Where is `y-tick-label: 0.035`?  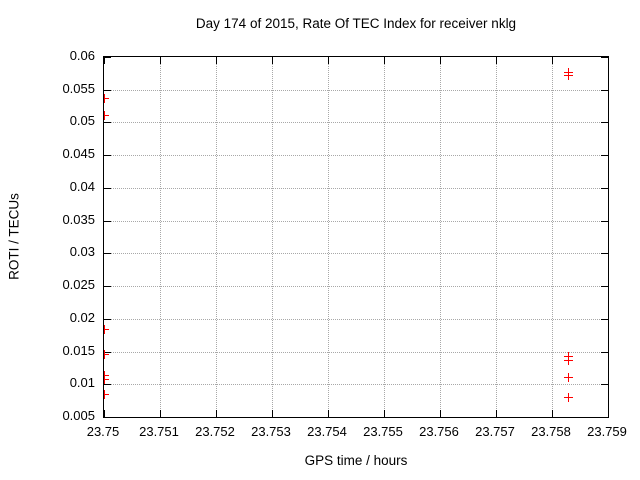 y-tick-label: 0.035 is located at coordinates (78, 219).